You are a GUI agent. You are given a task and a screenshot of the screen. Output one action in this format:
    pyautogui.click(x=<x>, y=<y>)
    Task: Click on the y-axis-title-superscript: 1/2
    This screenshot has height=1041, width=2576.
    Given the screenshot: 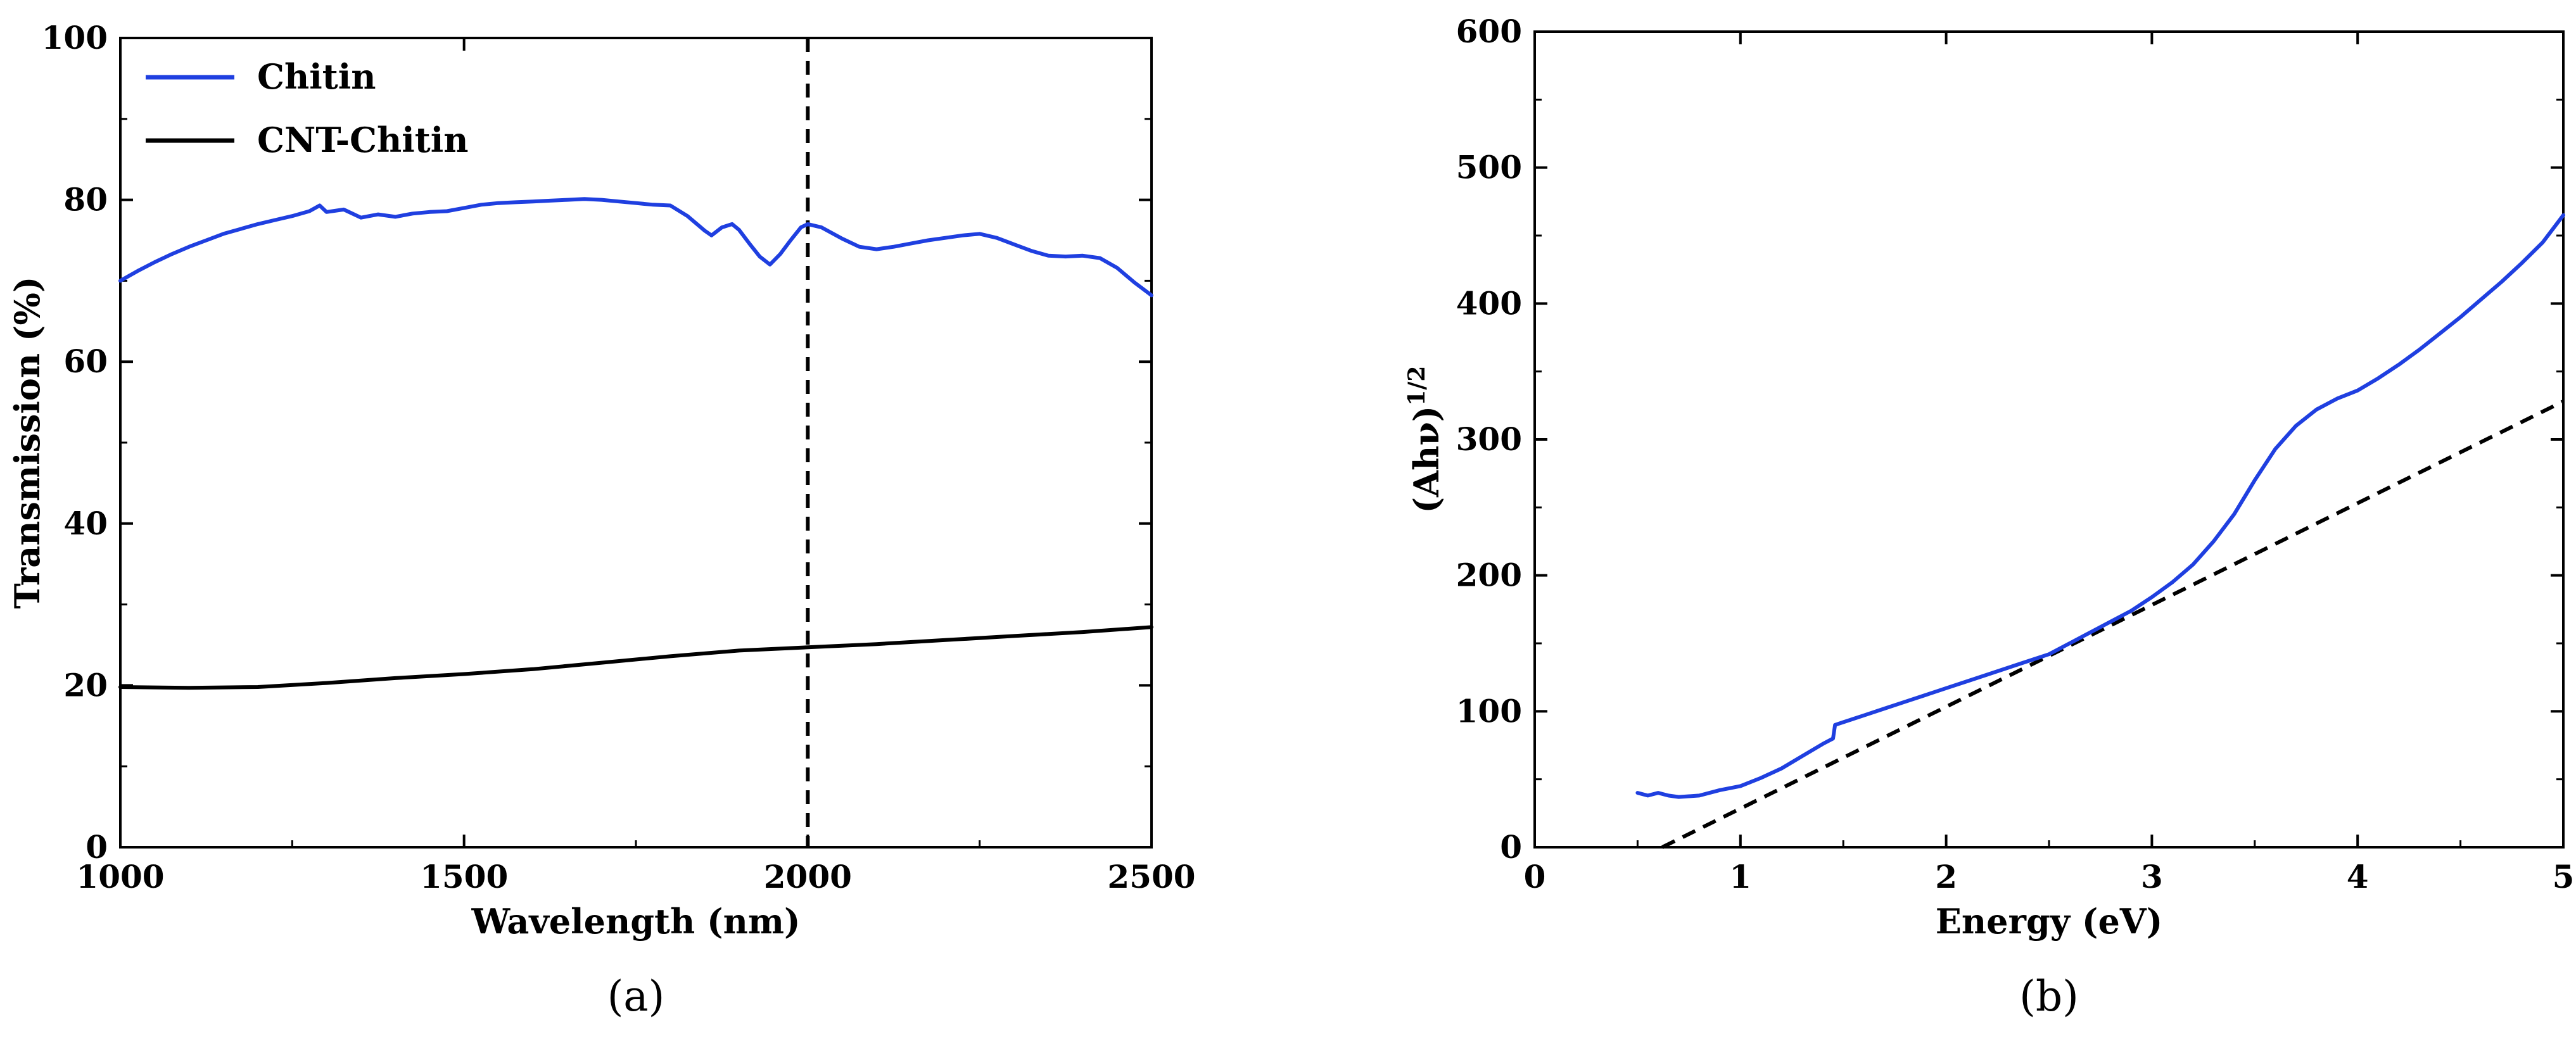 What is the action you would take?
    pyautogui.click(x=1417, y=386)
    